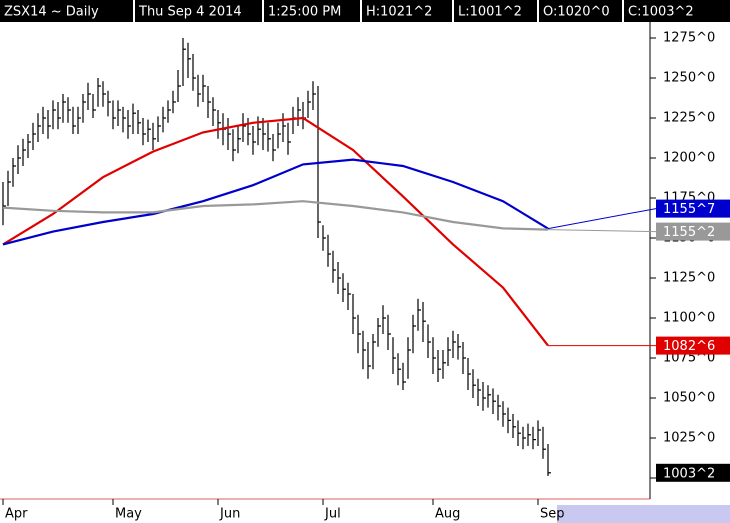 This screenshot has width=730, height=523. What do you see at coordinates (689, 158) in the screenshot?
I see `y-tick-label: 1200^0` at bounding box center [689, 158].